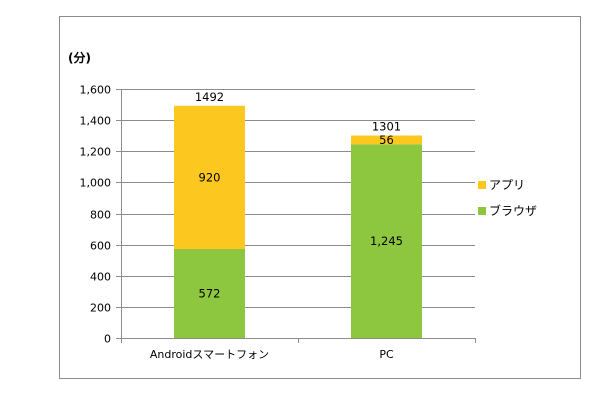  Describe the element at coordinates (107, 339) in the screenshot. I see `y-tick-label: 0` at that location.